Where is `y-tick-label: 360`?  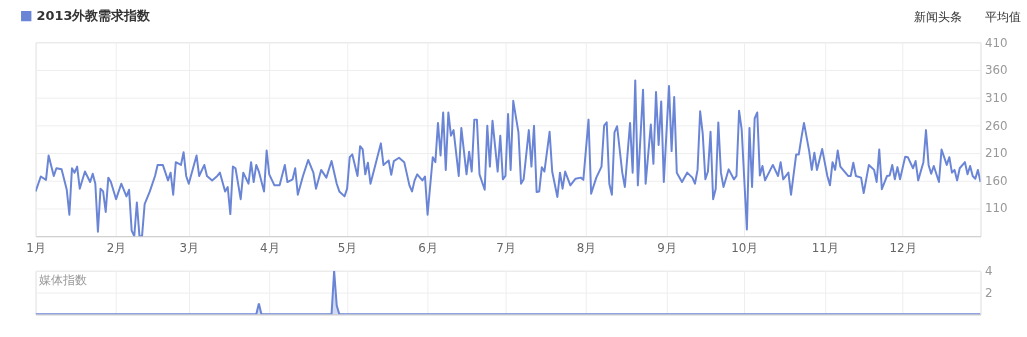
y-tick-label: 360 is located at coordinates (996, 70).